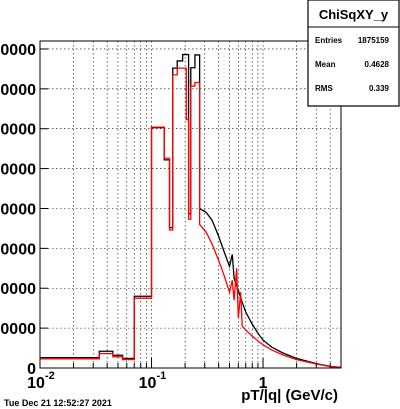 The width and height of the screenshot is (400, 409). I want to click on y-tick-labels: 0000000000000000000000000000000000, so click(18, 210).